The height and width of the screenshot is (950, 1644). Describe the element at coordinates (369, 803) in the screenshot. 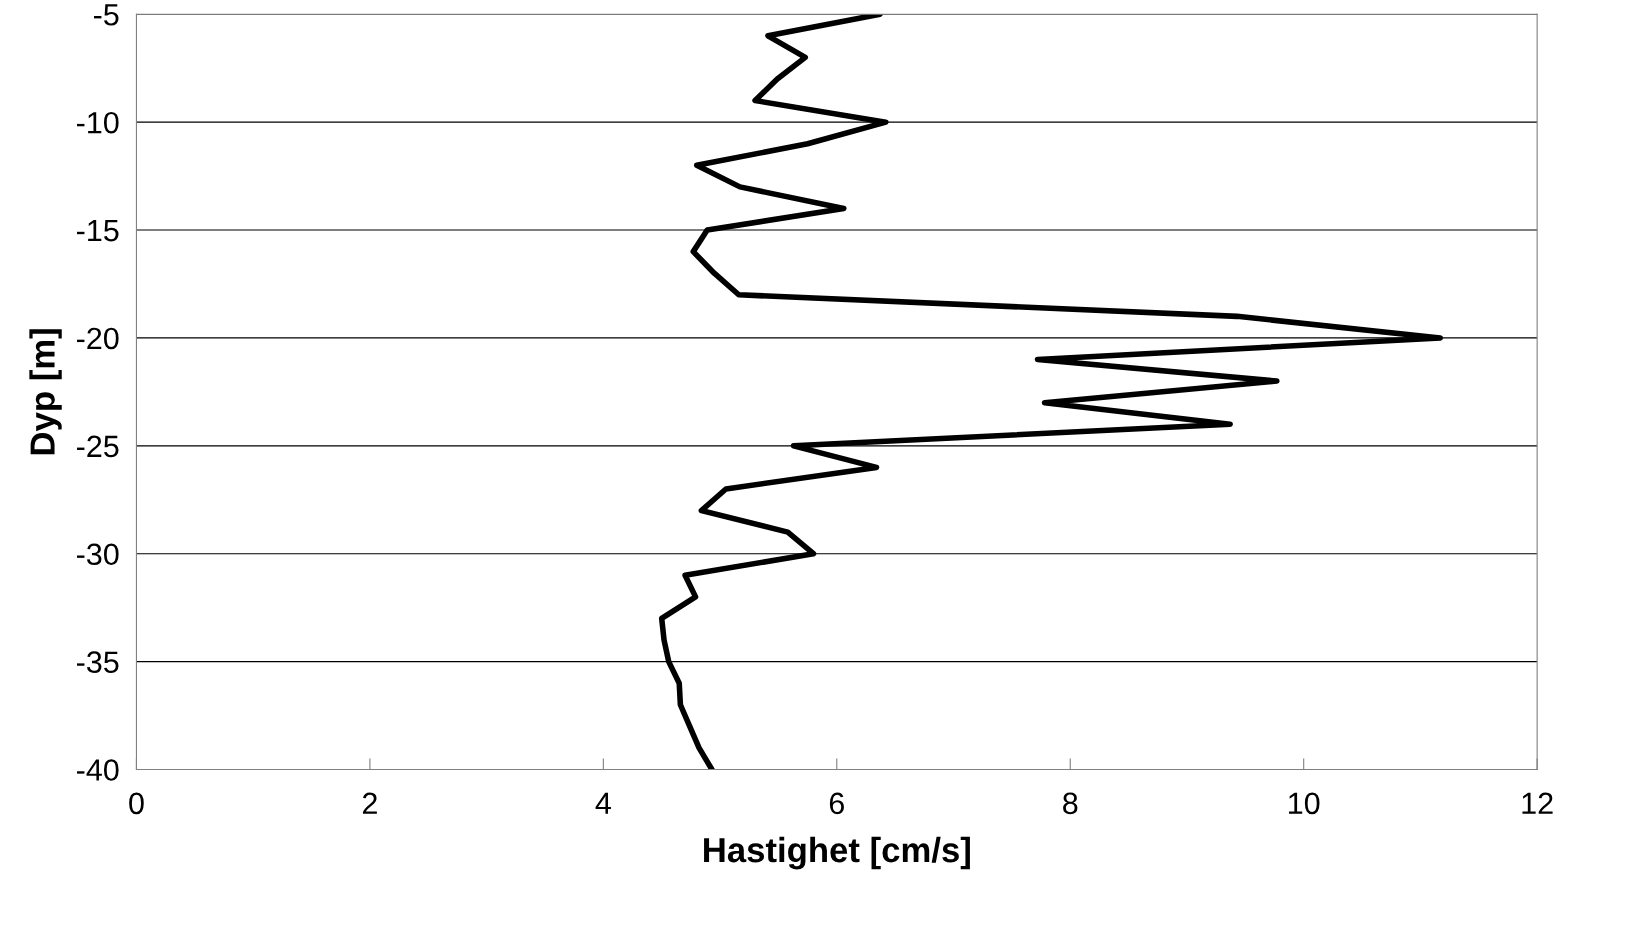

I see `x-tick-label: 2` at that location.